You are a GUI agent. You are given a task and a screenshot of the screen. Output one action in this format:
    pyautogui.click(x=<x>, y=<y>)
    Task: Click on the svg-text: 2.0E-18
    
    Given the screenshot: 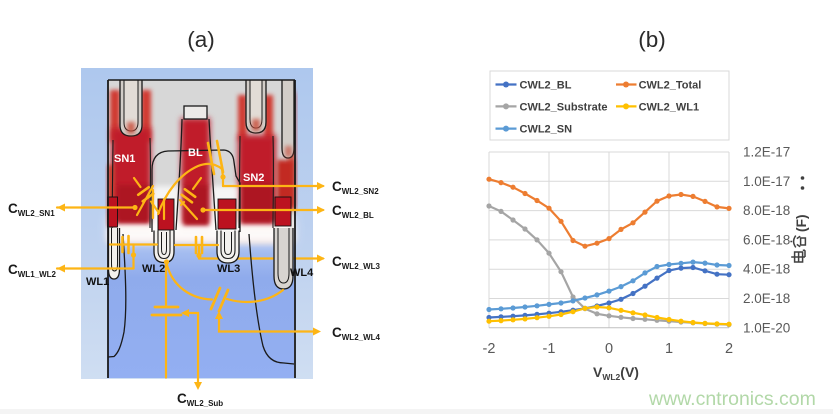 What is the action you would take?
    pyautogui.click(x=766, y=298)
    